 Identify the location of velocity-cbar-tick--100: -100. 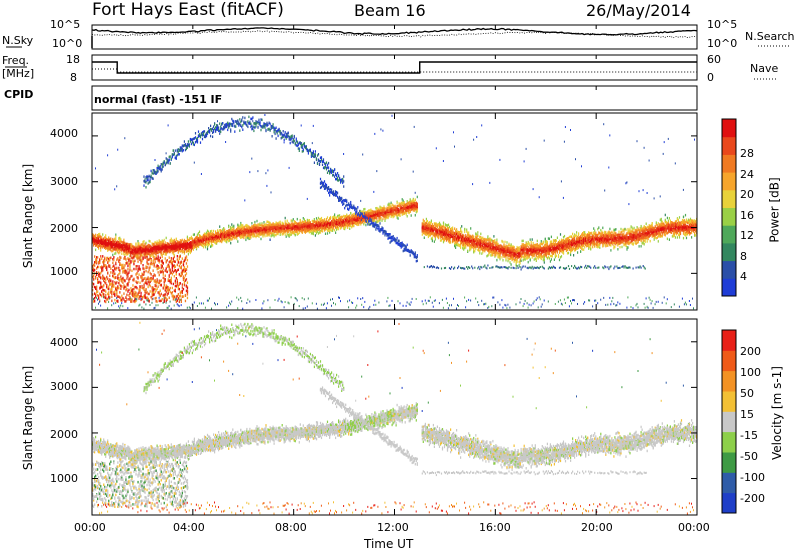
(752, 477).